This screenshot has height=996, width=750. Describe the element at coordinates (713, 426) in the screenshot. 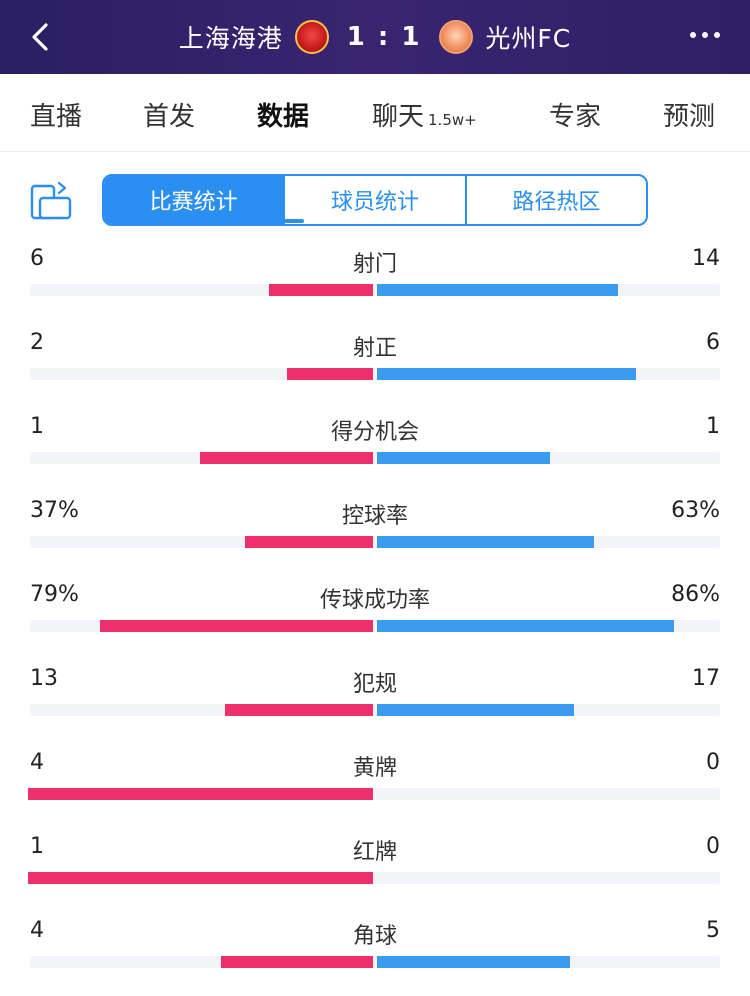

I see `away-stat-value: 1` at that location.